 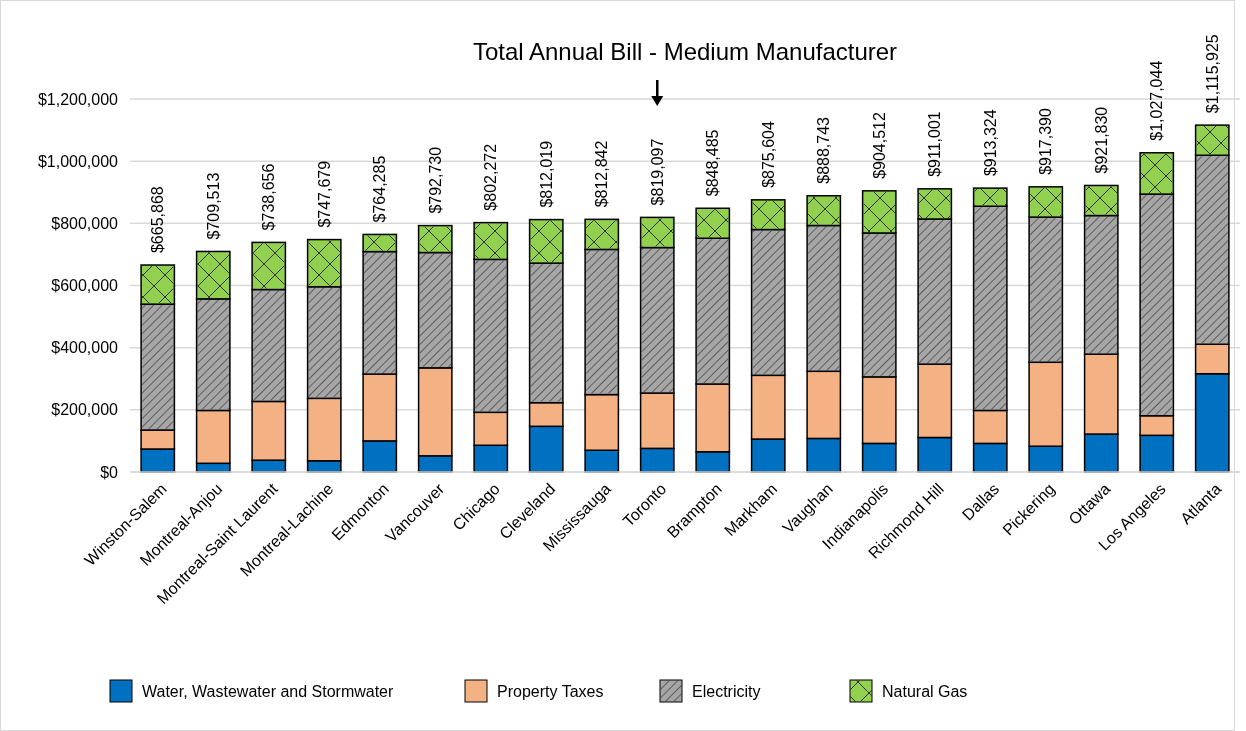 I want to click on chart-title: Total Annual Bill - Medium Manufacturer, so click(x=685, y=51).